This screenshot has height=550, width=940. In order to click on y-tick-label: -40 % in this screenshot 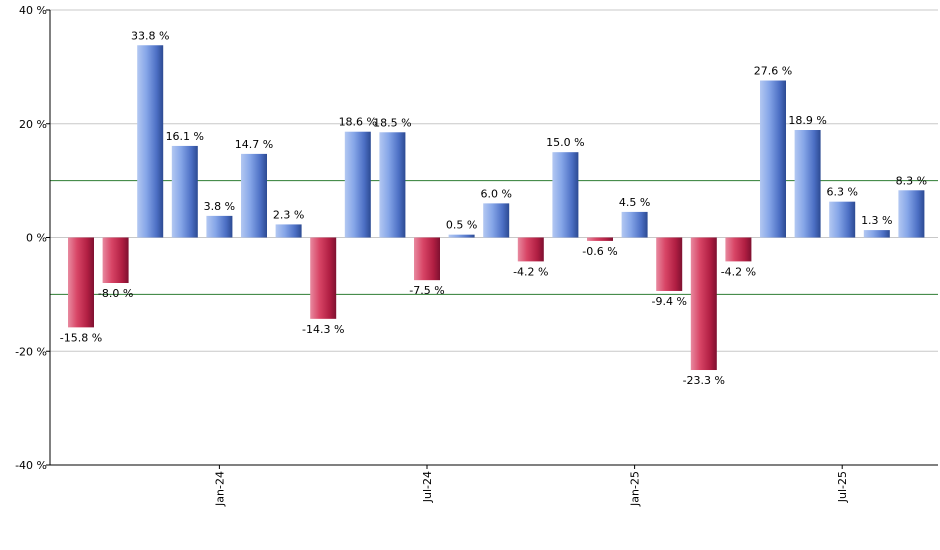, I will do `click(31, 465)`.